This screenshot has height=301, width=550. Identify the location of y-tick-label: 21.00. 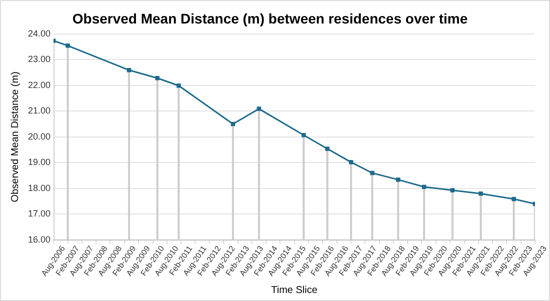
(39, 111).